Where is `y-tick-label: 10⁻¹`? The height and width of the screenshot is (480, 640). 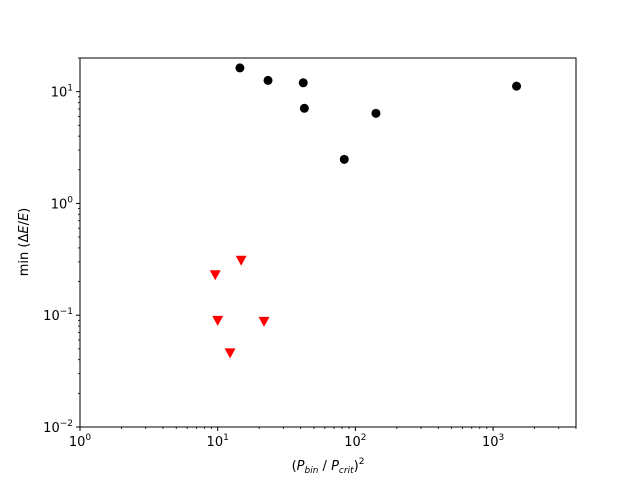
y-tick-label: 10⁻¹ is located at coordinates (58, 315).